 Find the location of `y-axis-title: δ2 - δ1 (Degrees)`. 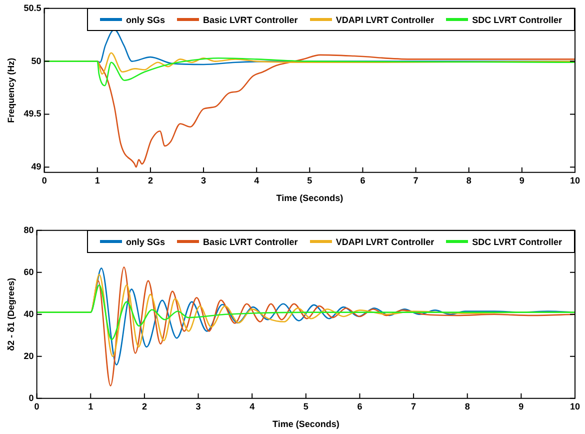

y-axis-title: δ2 - δ1 (Degrees) is located at coordinates (11, 314).